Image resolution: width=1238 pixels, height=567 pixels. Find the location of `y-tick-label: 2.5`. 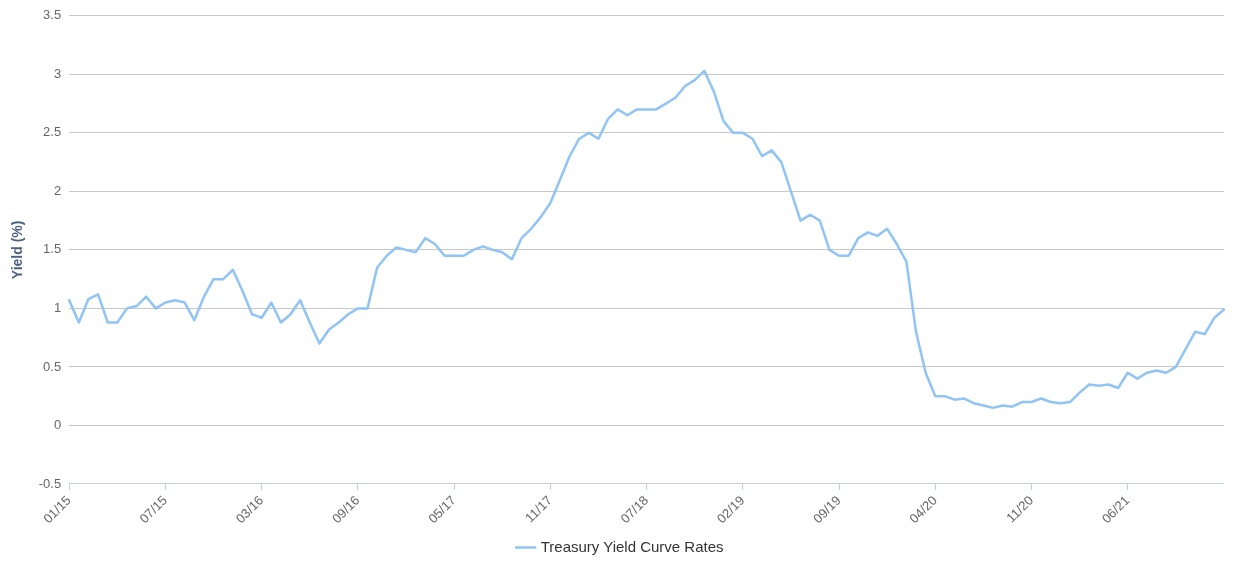

y-tick-label: 2.5 is located at coordinates (52, 132).